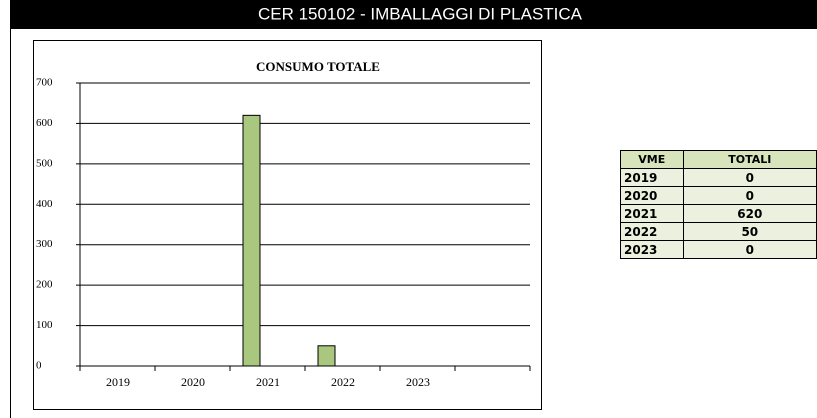  What do you see at coordinates (652, 231) in the screenshot?
I see `table-cell: 2022` at bounding box center [652, 231].